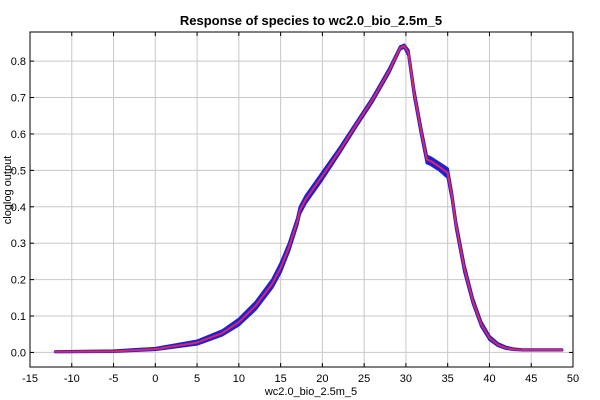  I want to click on x-tick-label: 0, so click(155, 379).